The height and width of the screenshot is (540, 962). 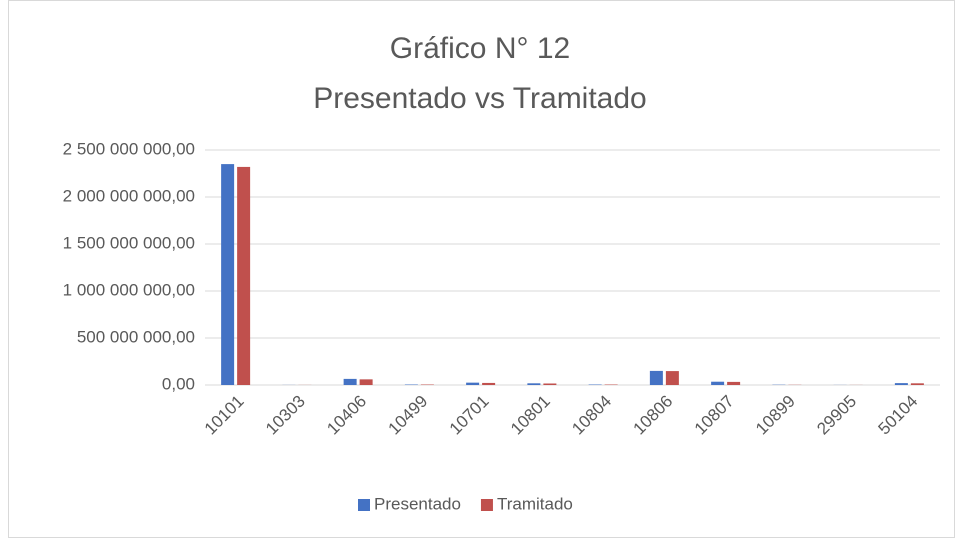 I want to click on chart-title: Gráfico N° 12, so click(x=480, y=48).